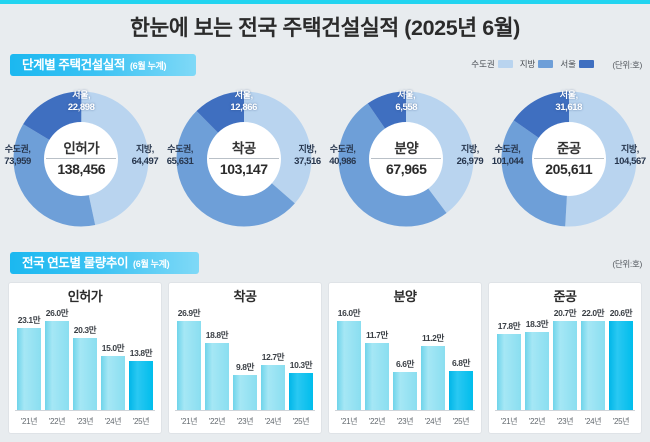  I want to click on section-header-yearly-trend: 전국 연도별 물량추이 (6월 누계), so click(105, 263).